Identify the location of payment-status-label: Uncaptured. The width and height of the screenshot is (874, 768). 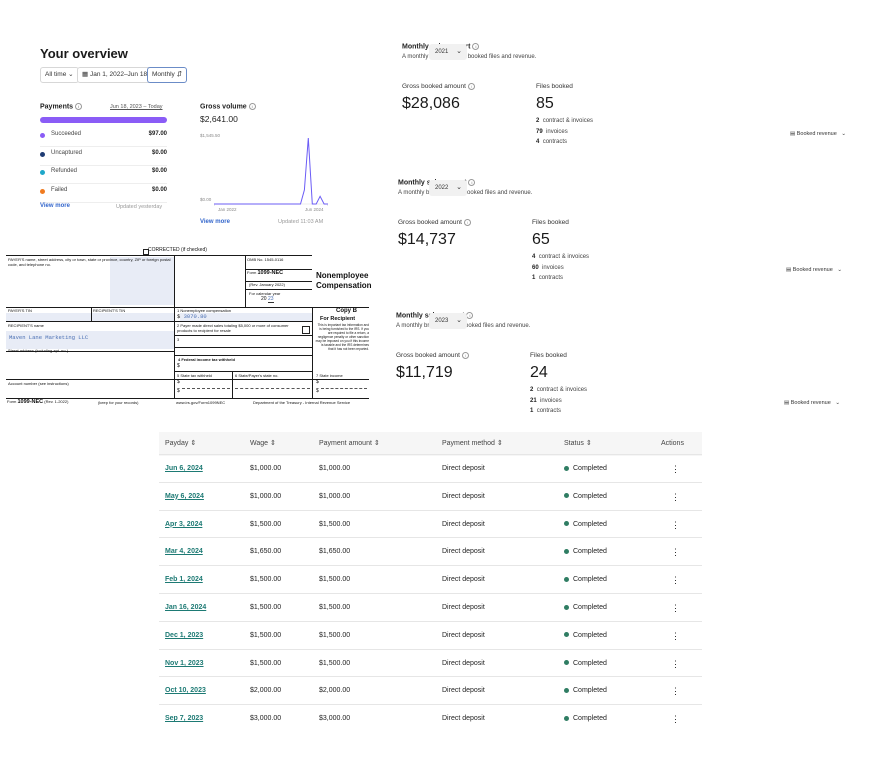
(67, 152).